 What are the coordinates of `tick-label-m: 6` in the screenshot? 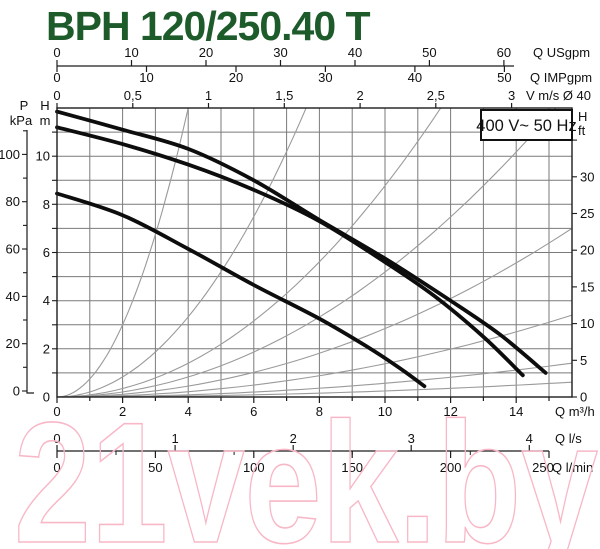 It's located at (46, 252).